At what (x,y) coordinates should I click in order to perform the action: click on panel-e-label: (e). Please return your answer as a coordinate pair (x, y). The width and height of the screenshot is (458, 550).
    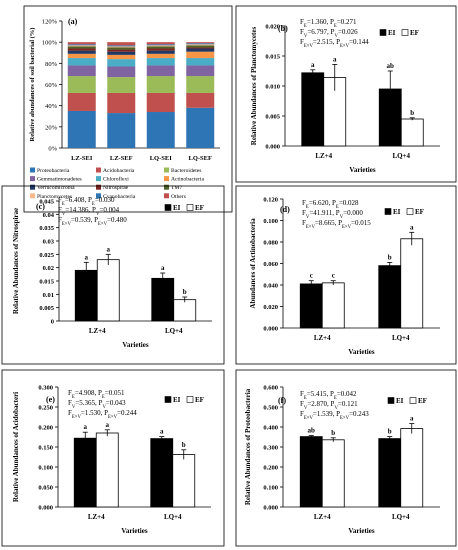
    Looking at the image, I should click on (50, 399).